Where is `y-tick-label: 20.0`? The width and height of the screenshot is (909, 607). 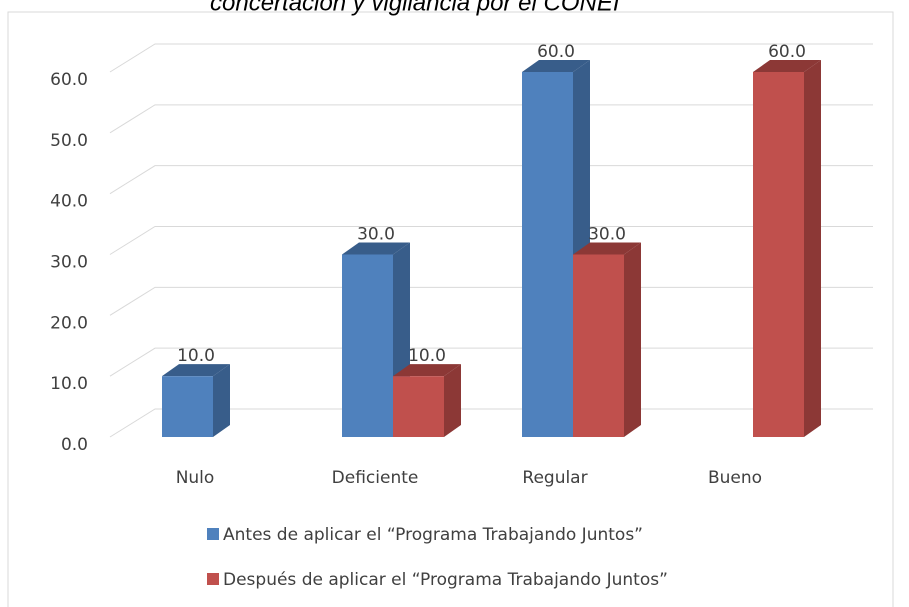 y-tick-label: 20.0 is located at coordinates (69, 323).